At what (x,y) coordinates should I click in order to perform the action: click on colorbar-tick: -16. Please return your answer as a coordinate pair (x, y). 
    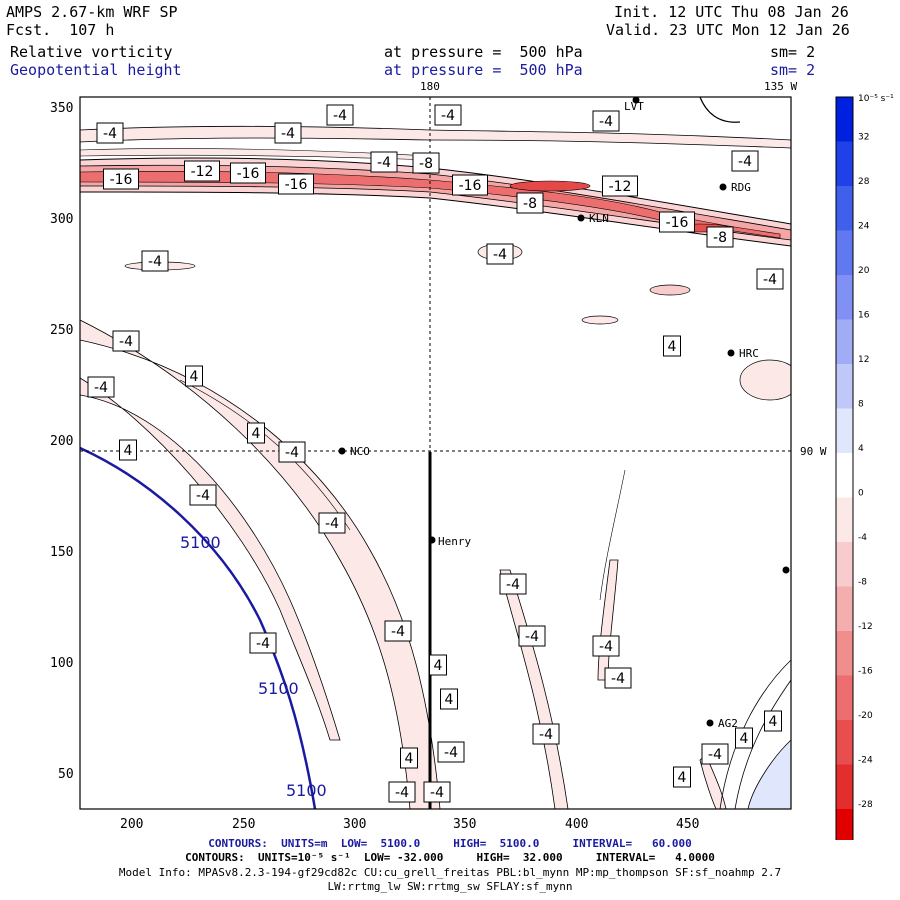
    Looking at the image, I should click on (865, 672).